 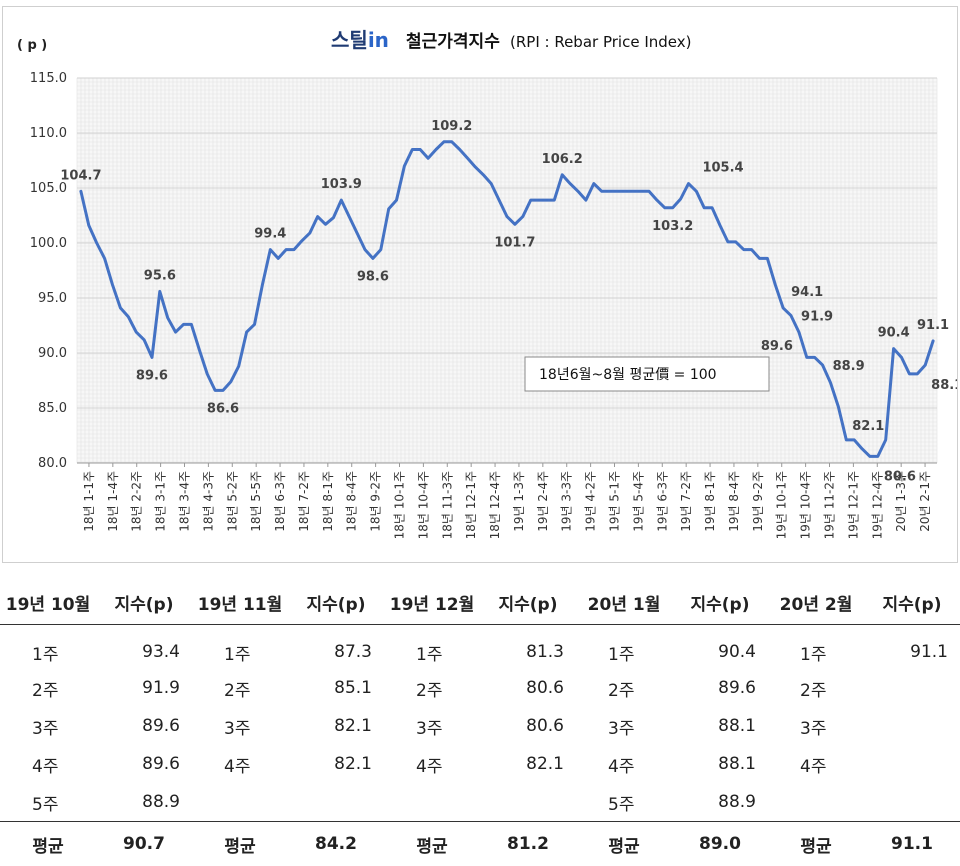 What do you see at coordinates (161, 501) in the screenshot?
I see `x-tick-label: 18년 3-1주` at bounding box center [161, 501].